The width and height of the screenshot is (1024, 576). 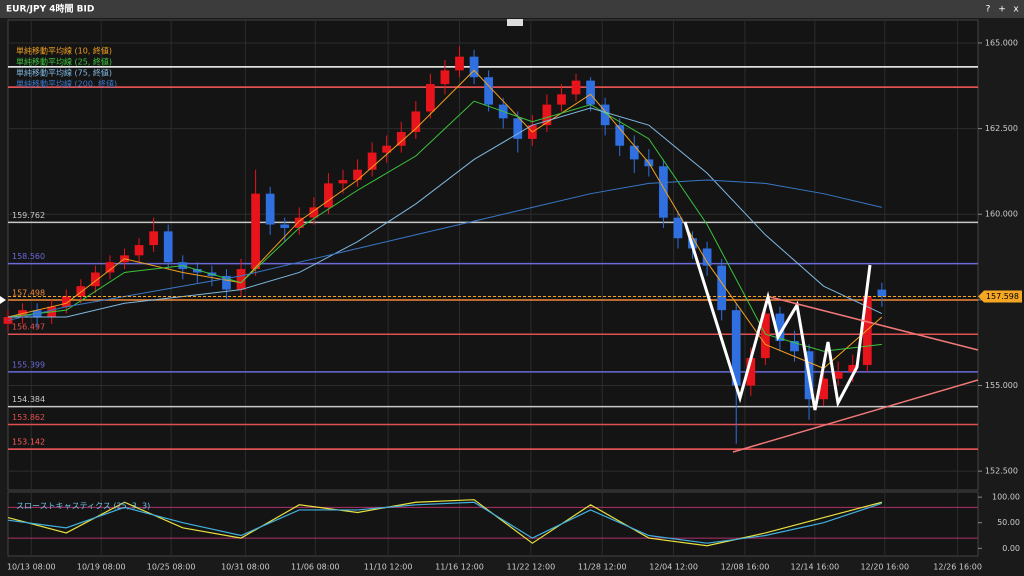 I want to click on y-tick-label: 100.00, so click(x=1006, y=497).